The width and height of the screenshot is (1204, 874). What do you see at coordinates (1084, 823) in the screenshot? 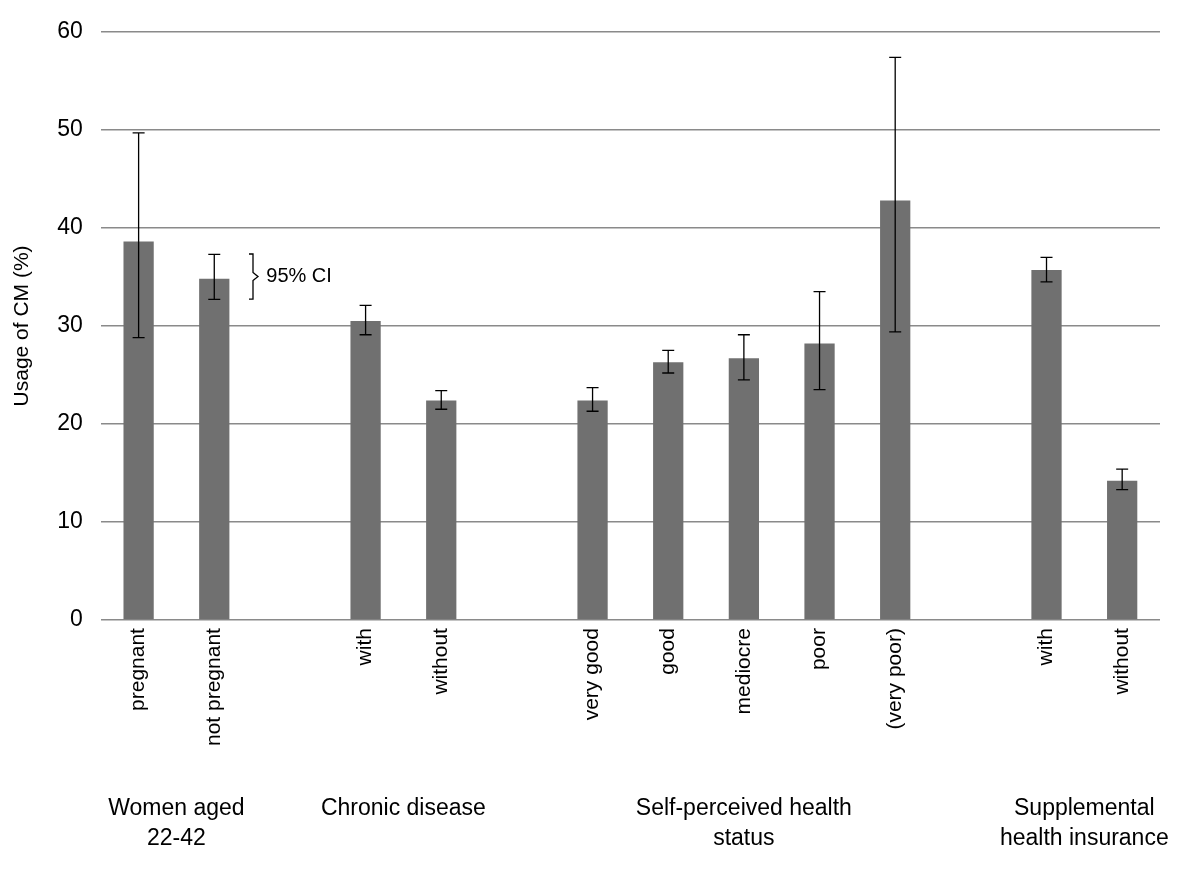
I see `text: Supplemental health insurance` at bounding box center [1084, 823].